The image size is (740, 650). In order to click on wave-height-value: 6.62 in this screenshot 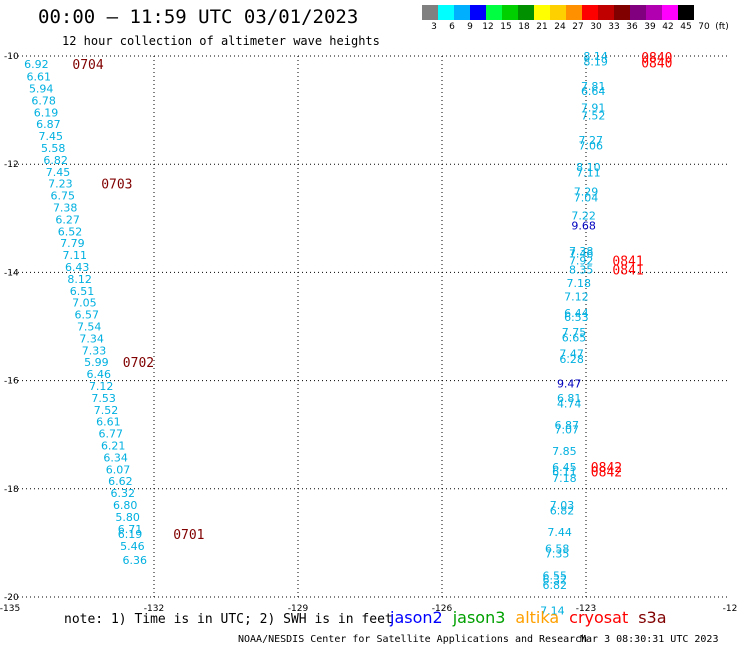, I will do `click(120, 481)`.